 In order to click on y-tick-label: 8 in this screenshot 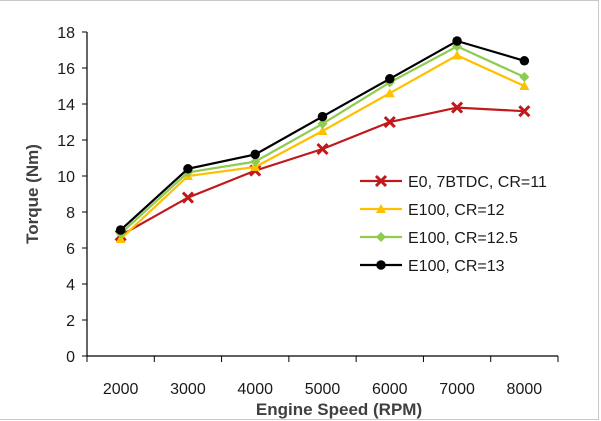, I will do `click(70, 213)`.